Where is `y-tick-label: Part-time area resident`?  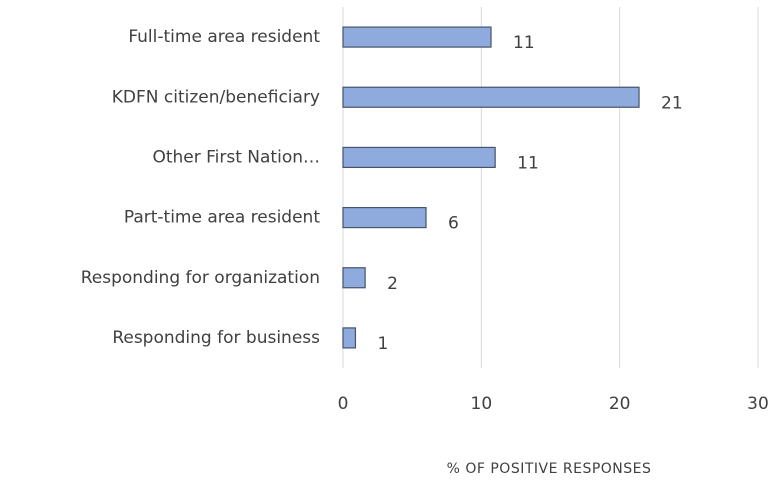 y-tick-label: Part-time area resident is located at coordinates (222, 218).